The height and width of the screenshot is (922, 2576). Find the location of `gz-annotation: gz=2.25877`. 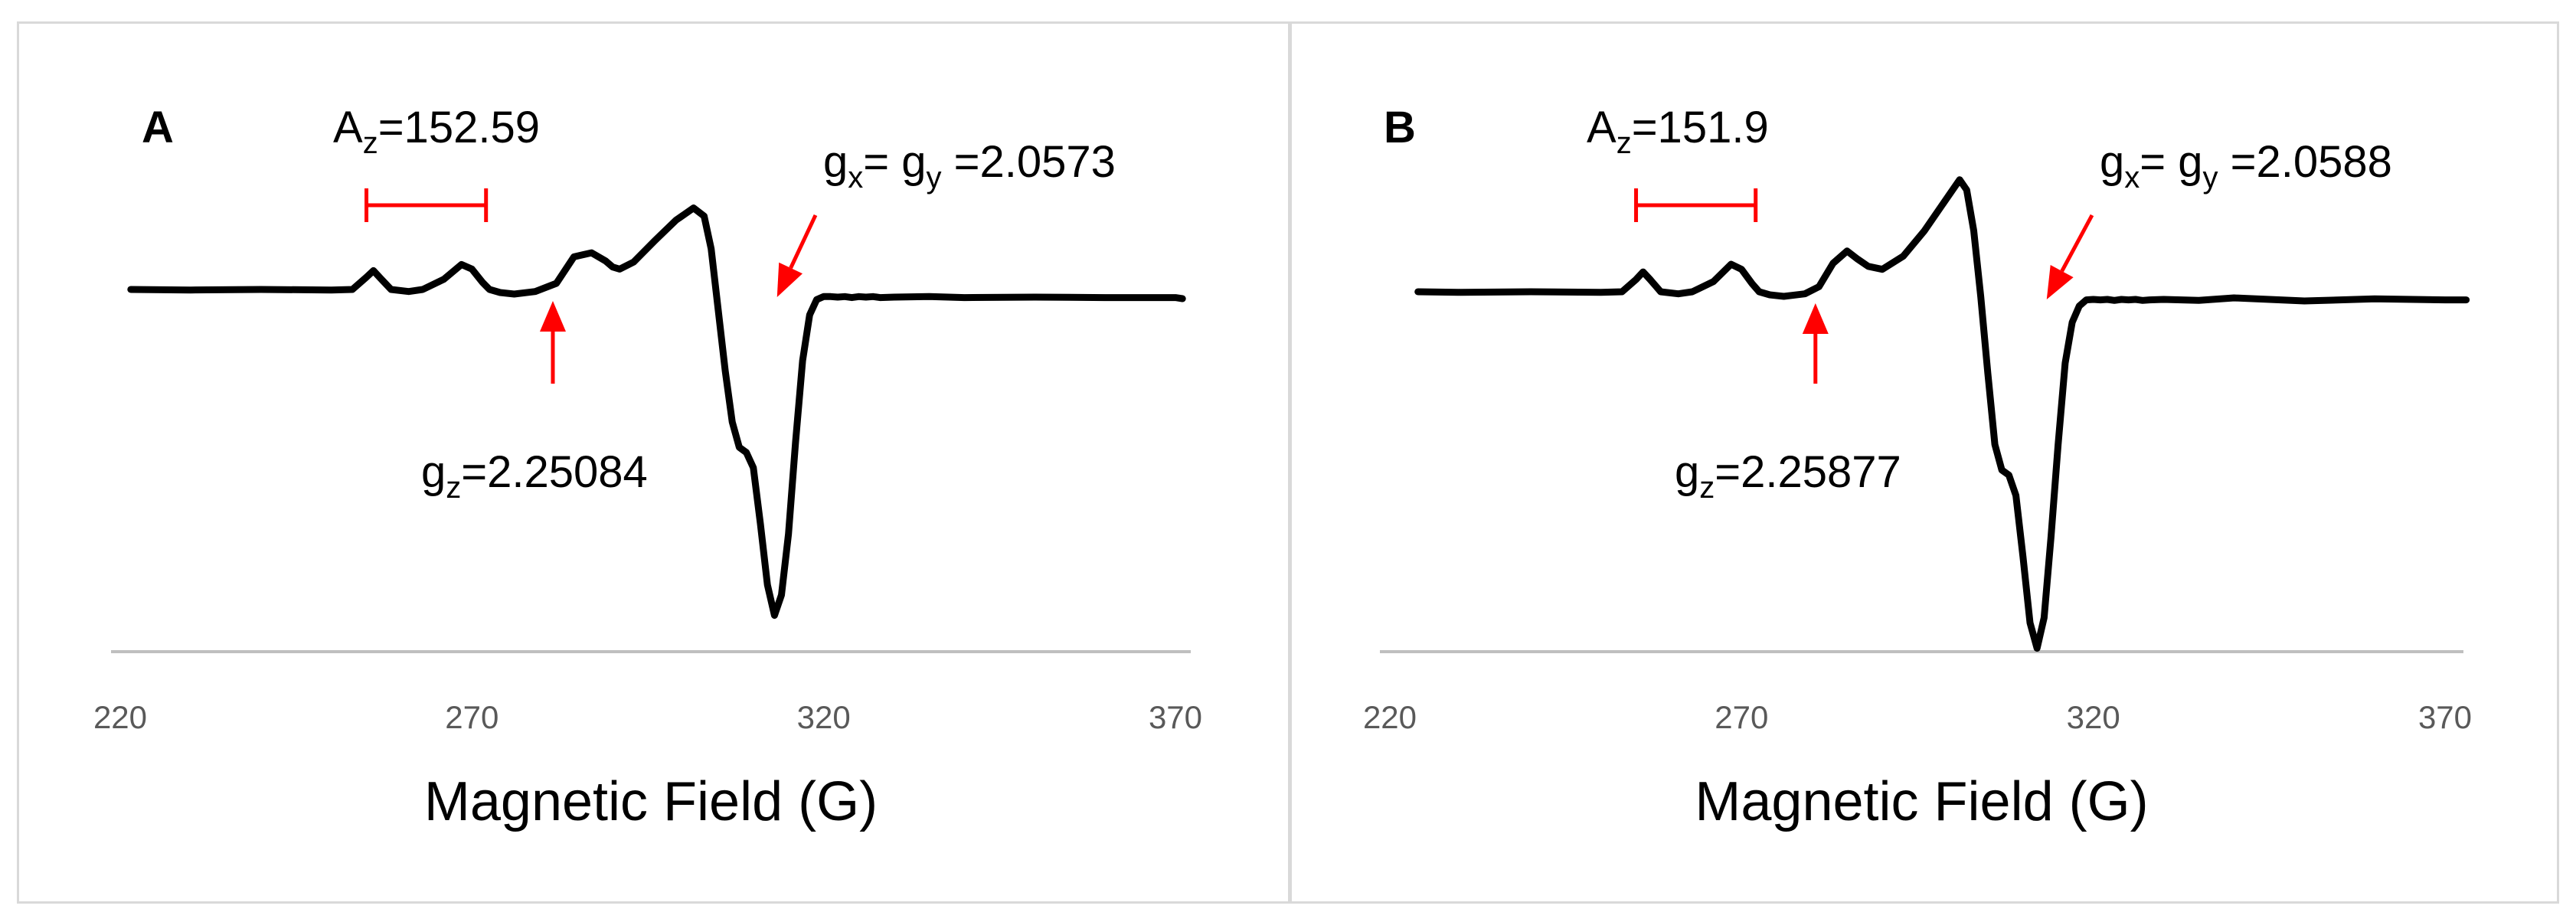

gz-annotation: gz=2.25877 is located at coordinates (1788, 476).